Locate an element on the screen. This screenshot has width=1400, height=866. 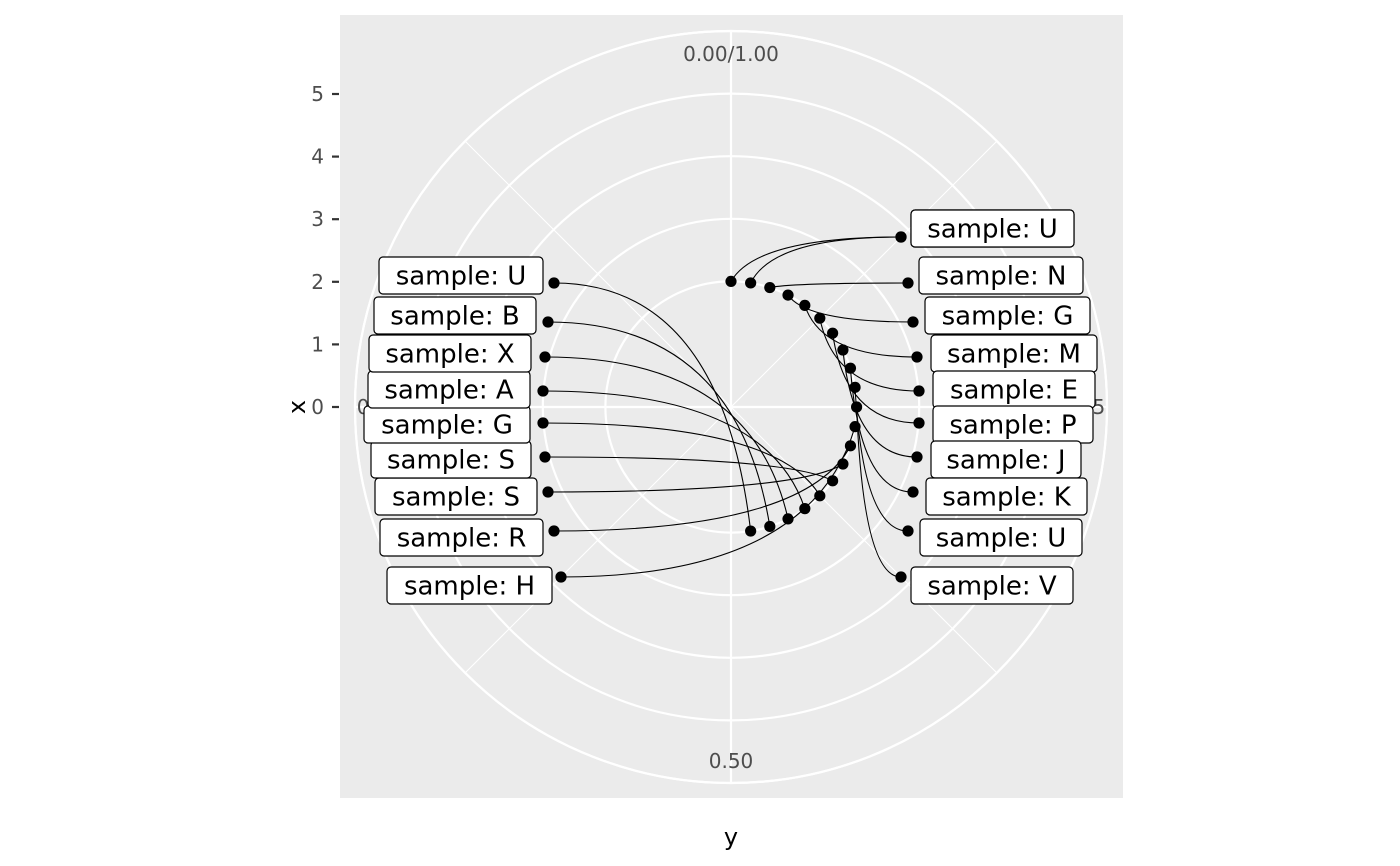
r-tick-label: 5 is located at coordinates (317, 94).